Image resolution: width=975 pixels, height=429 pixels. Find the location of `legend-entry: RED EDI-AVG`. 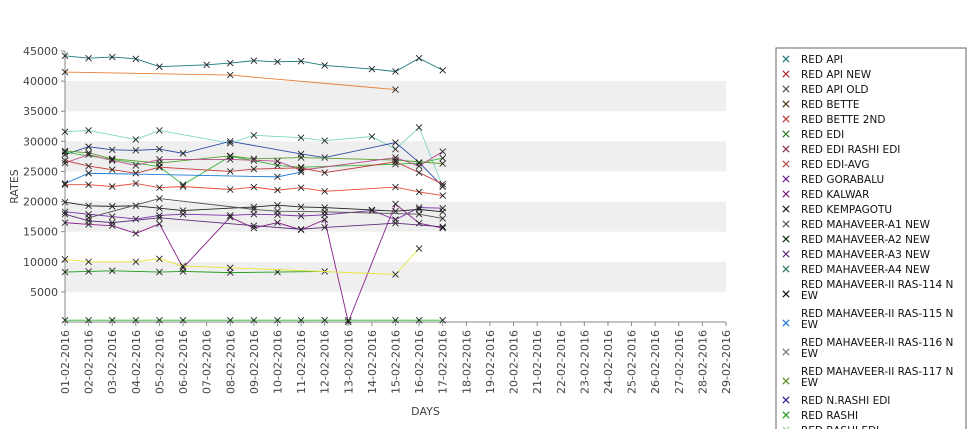

legend-entry: RED EDI-AVG is located at coordinates (826, 165).